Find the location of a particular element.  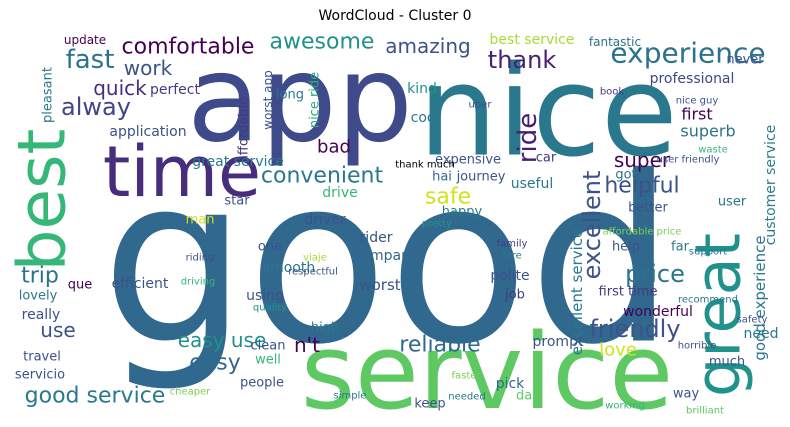

word: user is located at coordinates (732, 202).